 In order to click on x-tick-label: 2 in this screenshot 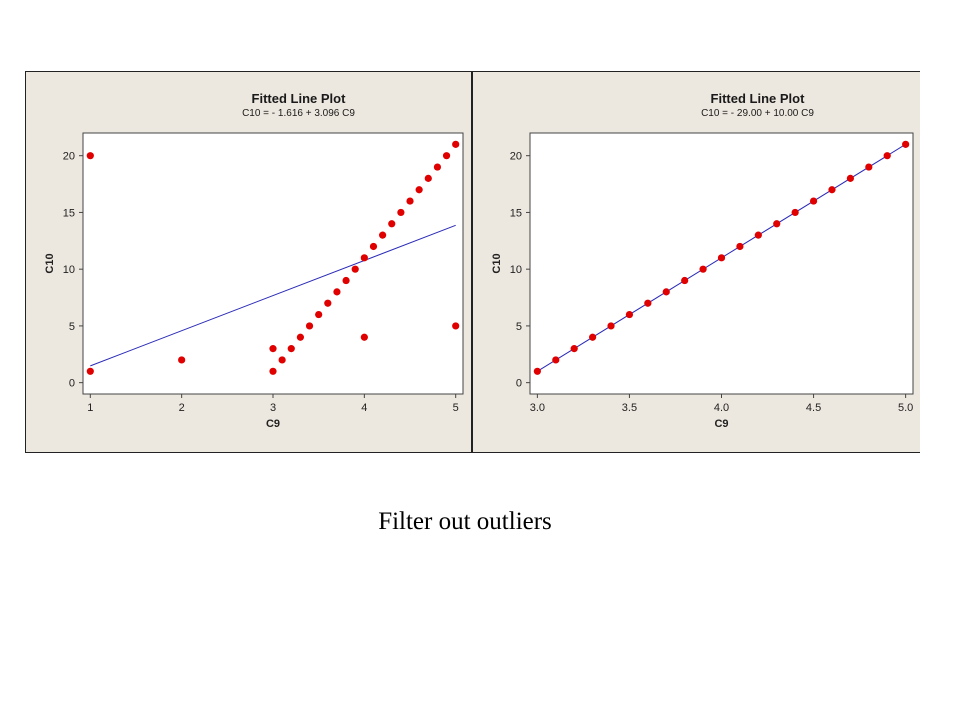, I will do `click(182, 408)`.